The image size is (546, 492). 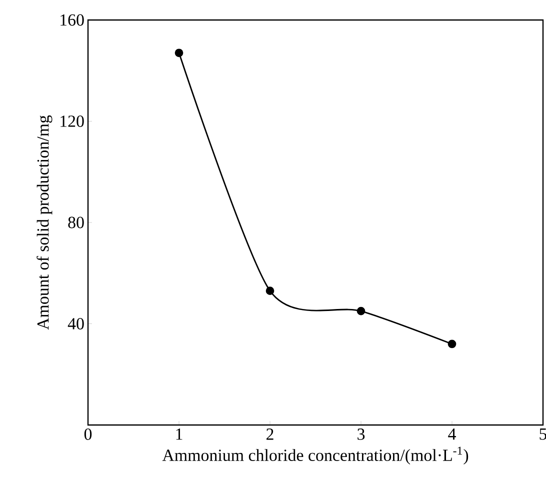 What do you see at coordinates (315, 455) in the screenshot?
I see `x-axis-title: Ammonium chloride concentration/(mol·L$^{-1}$)` at bounding box center [315, 455].